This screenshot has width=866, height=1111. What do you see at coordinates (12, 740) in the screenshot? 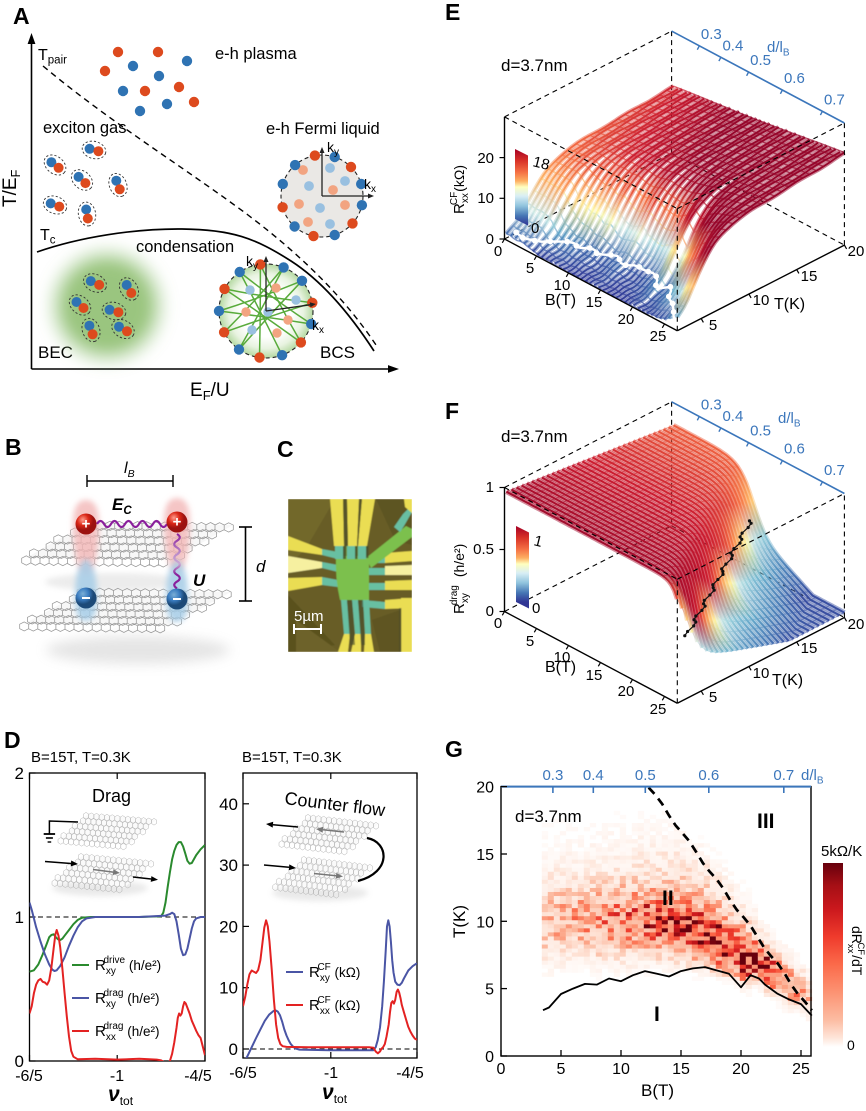
I see `svg-text: D` at bounding box center [12, 740].